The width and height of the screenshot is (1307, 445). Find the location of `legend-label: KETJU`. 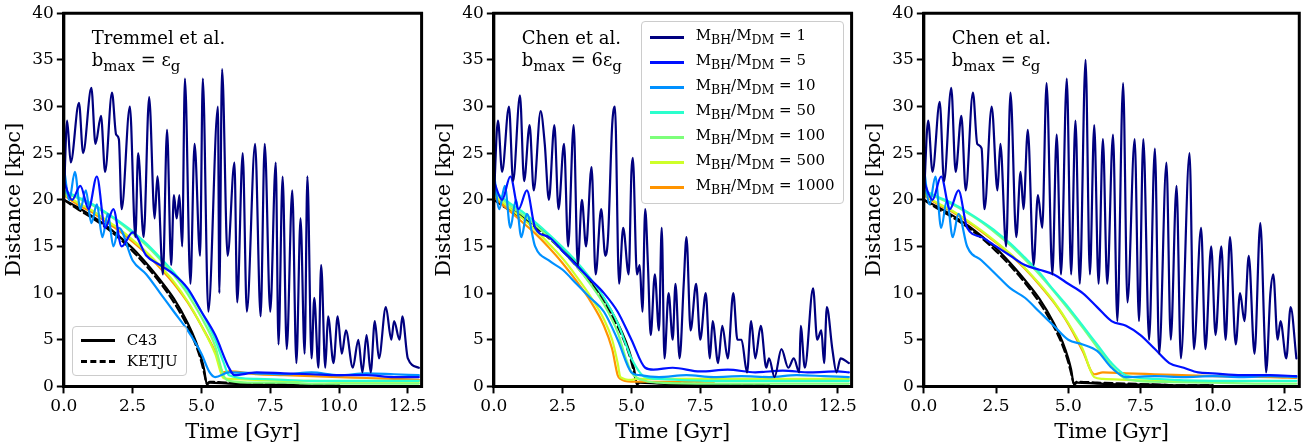

legend-label: KETJU is located at coordinates (152, 362).